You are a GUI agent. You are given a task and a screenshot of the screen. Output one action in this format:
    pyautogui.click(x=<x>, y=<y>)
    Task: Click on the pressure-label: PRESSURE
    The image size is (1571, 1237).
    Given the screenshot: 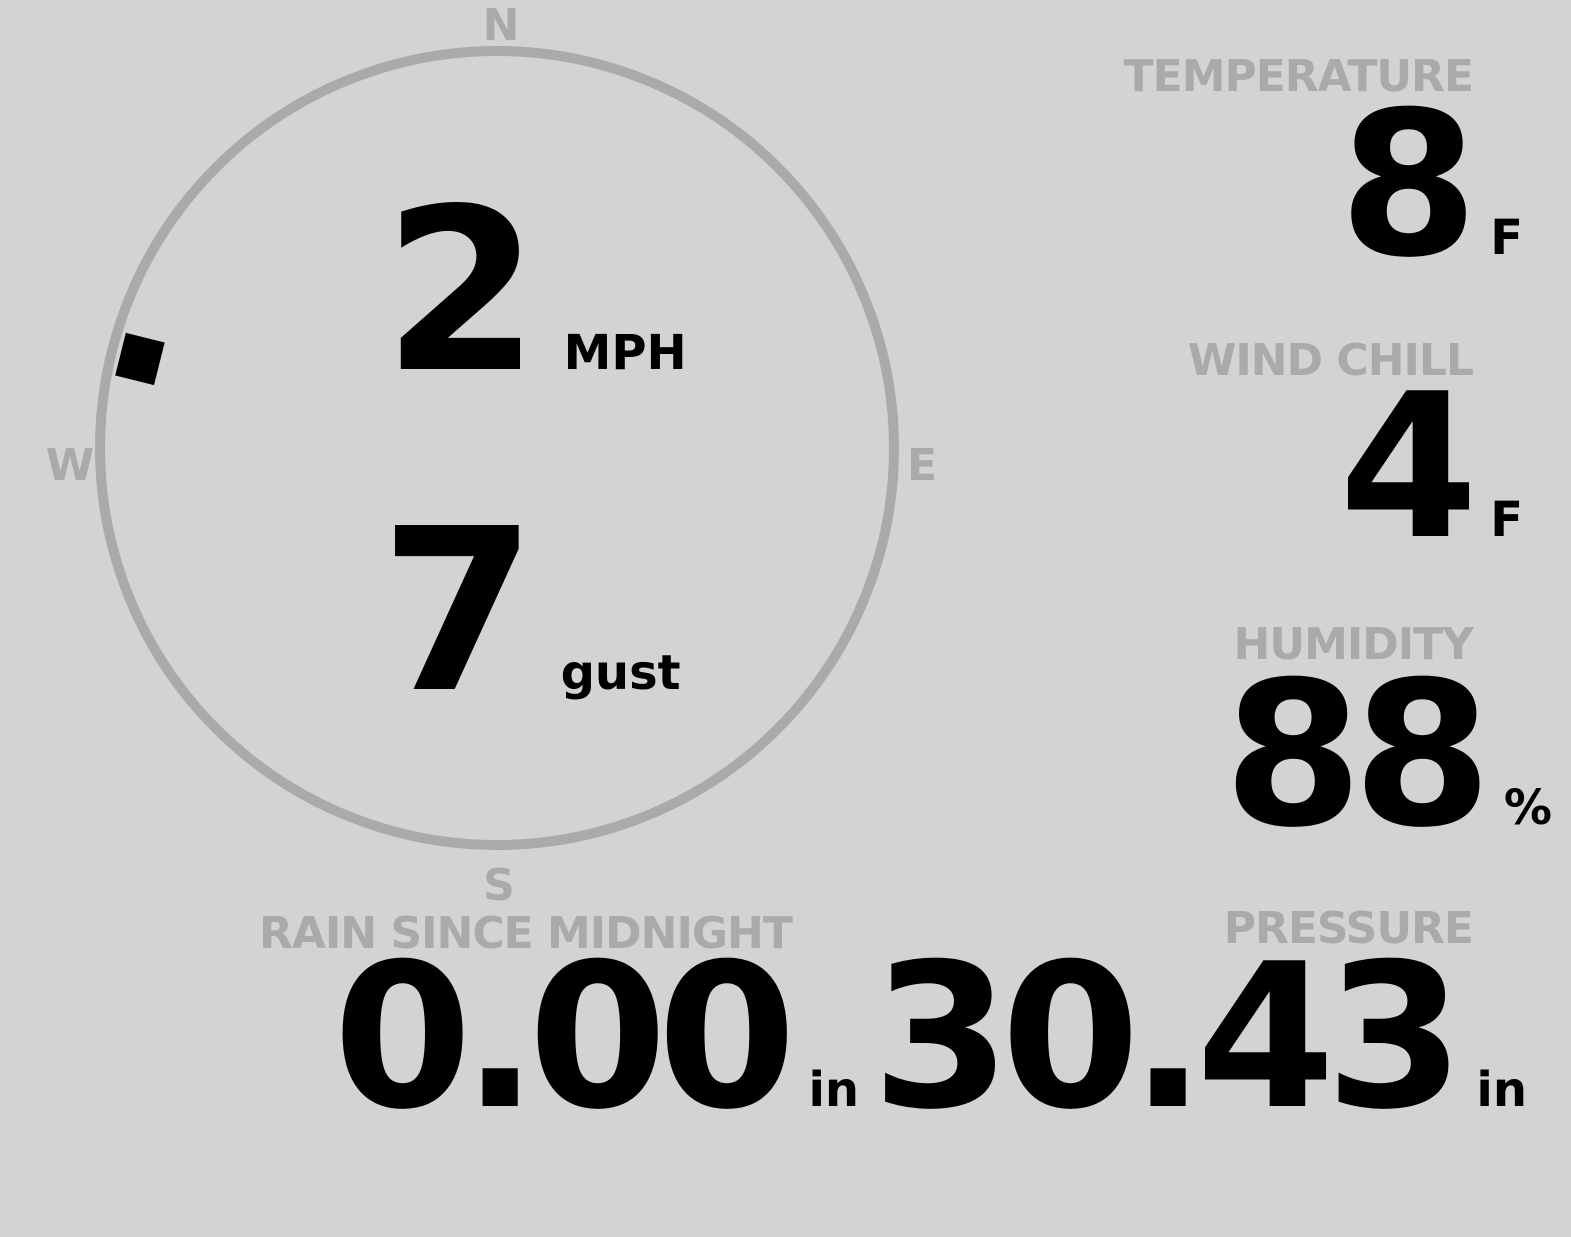 What is the action you would take?
    pyautogui.click(x=1348, y=928)
    